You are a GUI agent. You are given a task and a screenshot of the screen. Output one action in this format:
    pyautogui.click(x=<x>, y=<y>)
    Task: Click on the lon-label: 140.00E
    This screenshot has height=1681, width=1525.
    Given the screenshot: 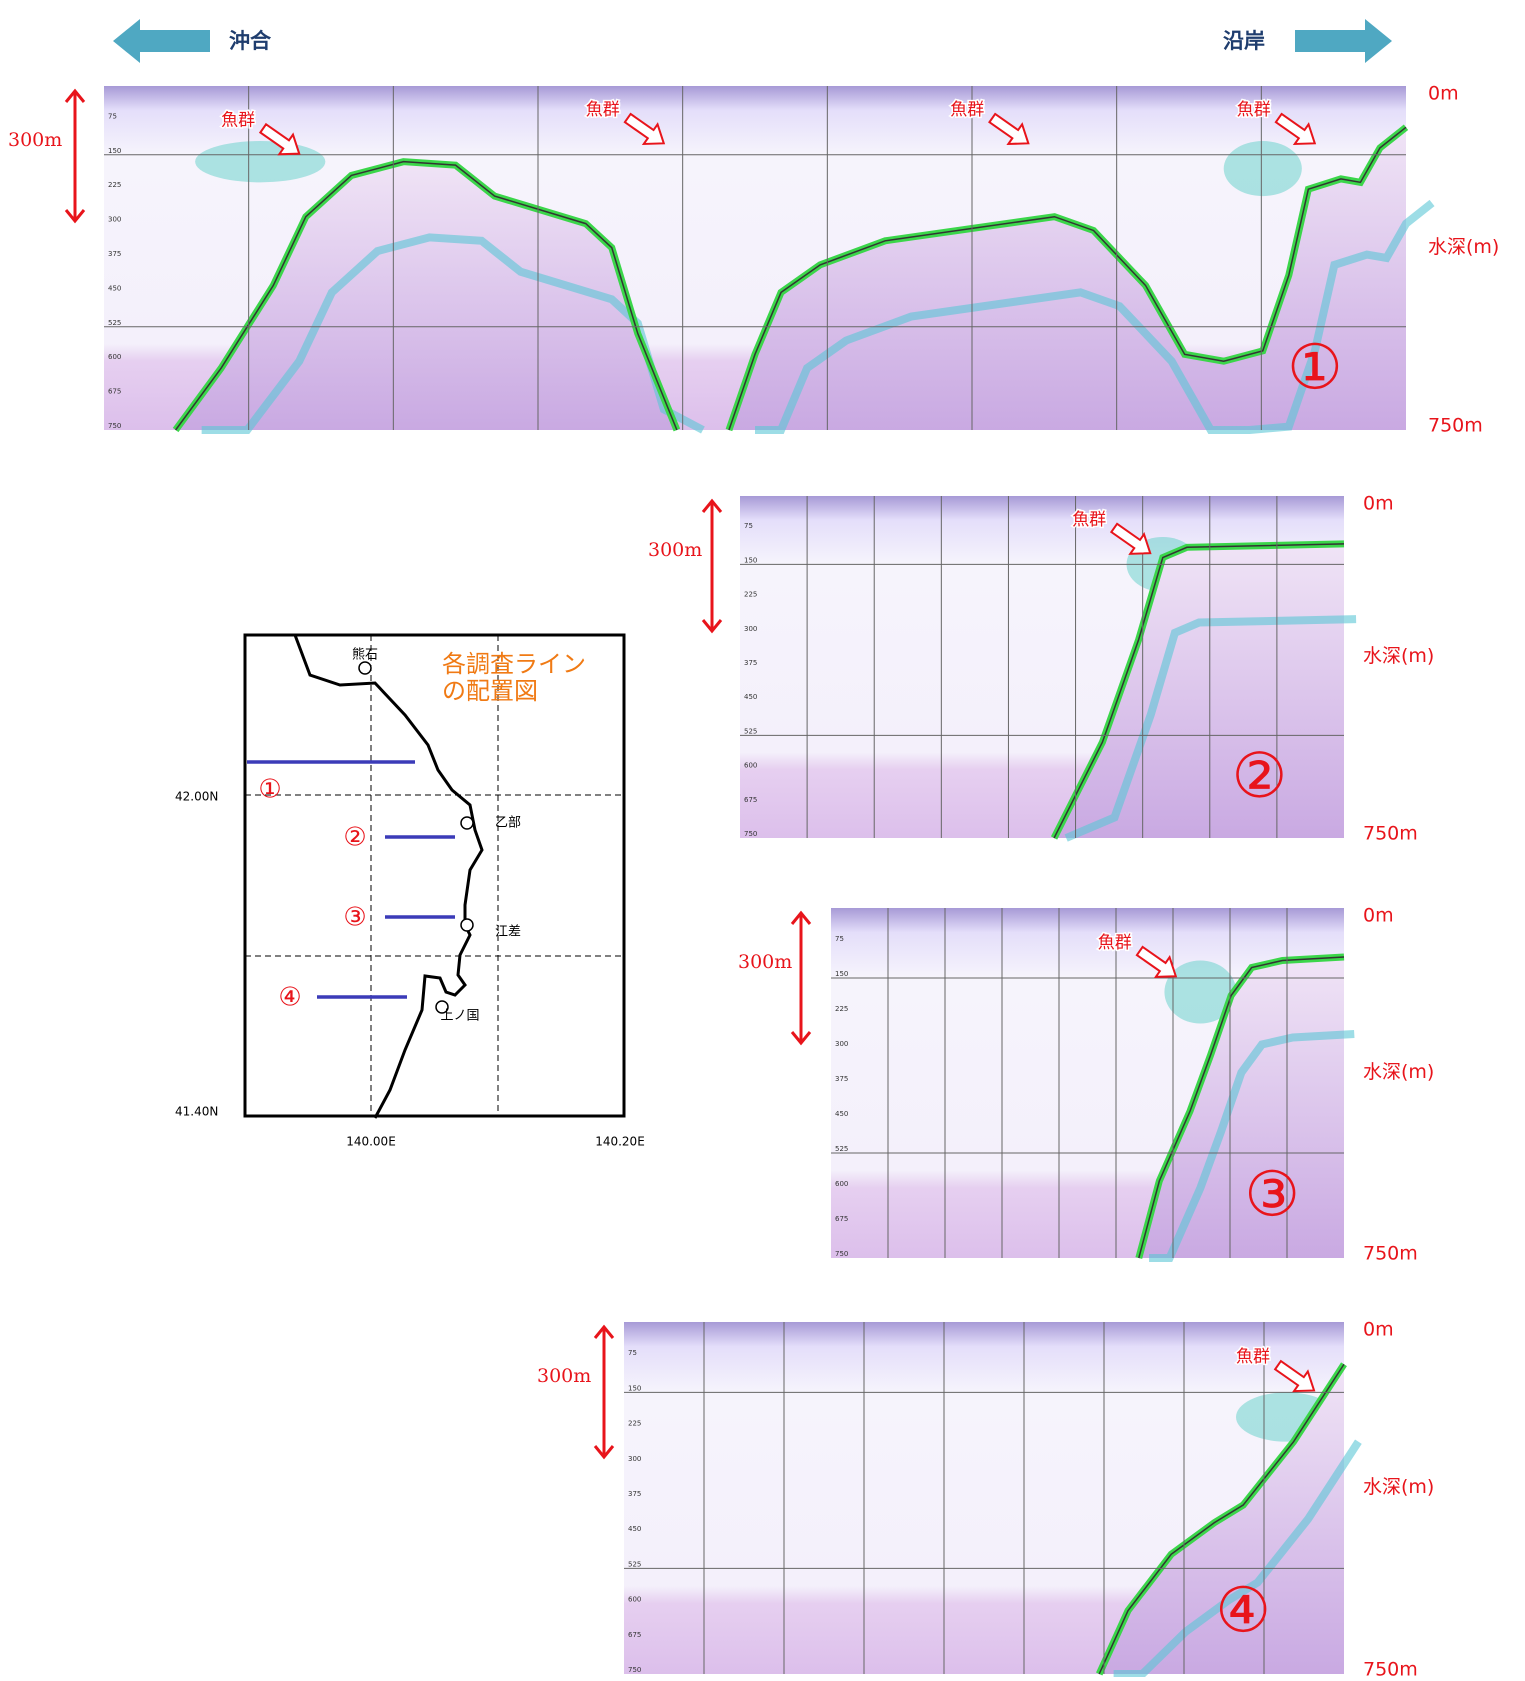 What is the action you would take?
    pyautogui.click(x=371, y=1142)
    